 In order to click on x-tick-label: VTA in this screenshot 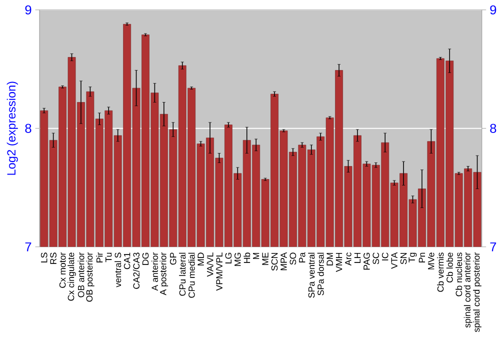, I will do `click(394, 261)`.